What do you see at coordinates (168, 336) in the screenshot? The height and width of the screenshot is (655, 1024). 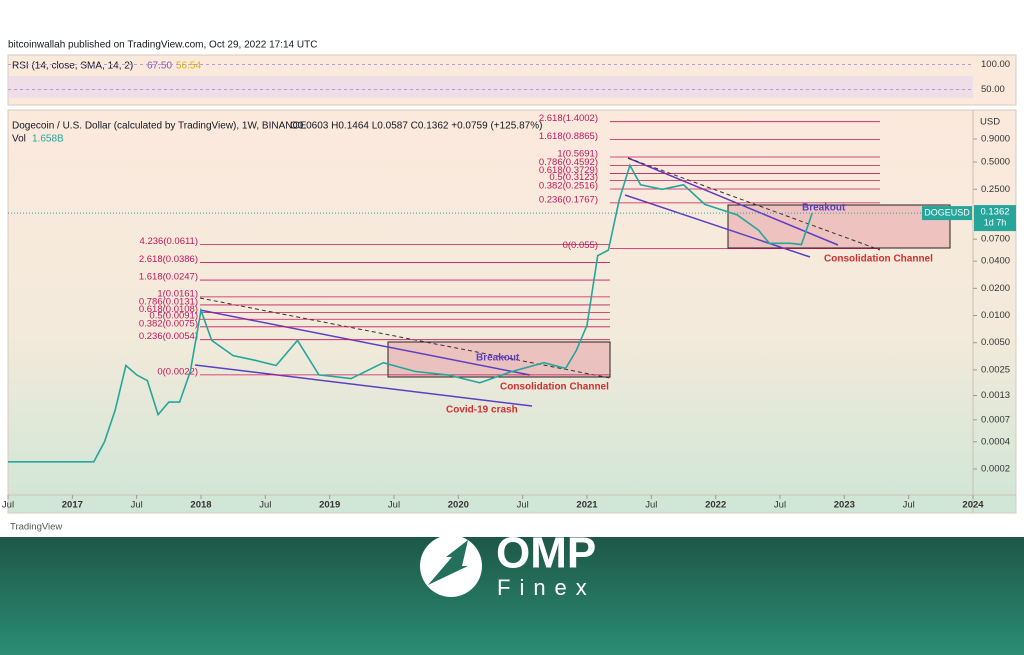 I see `fib-label: 0.236(0.0054)` at bounding box center [168, 336].